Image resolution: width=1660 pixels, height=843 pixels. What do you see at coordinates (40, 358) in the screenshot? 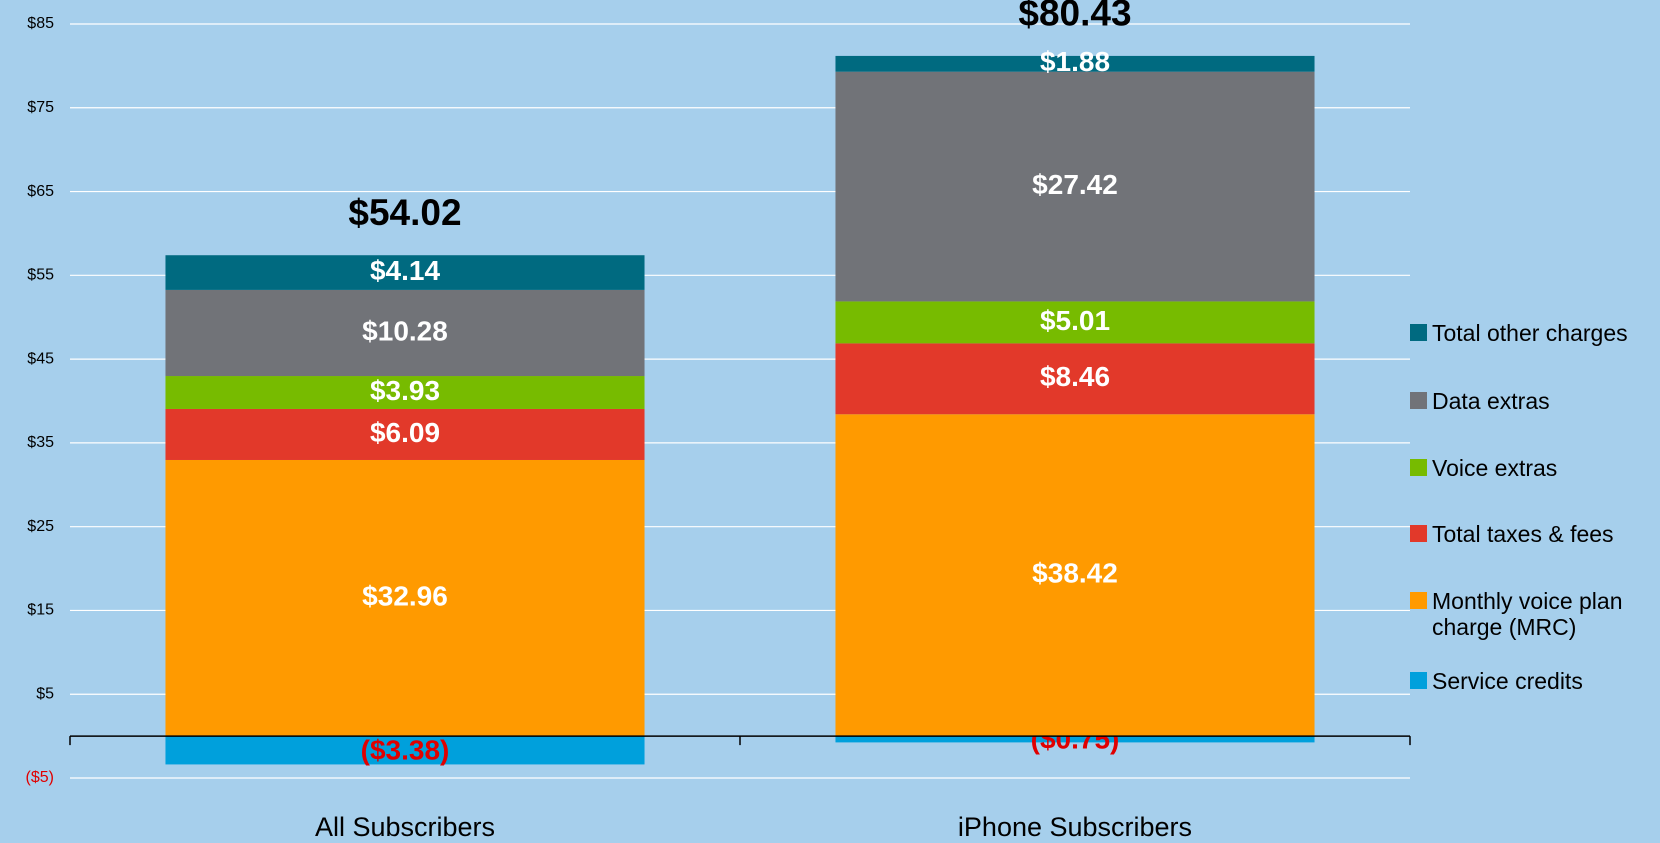
I see `y-tick-label: $45` at bounding box center [40, 358].